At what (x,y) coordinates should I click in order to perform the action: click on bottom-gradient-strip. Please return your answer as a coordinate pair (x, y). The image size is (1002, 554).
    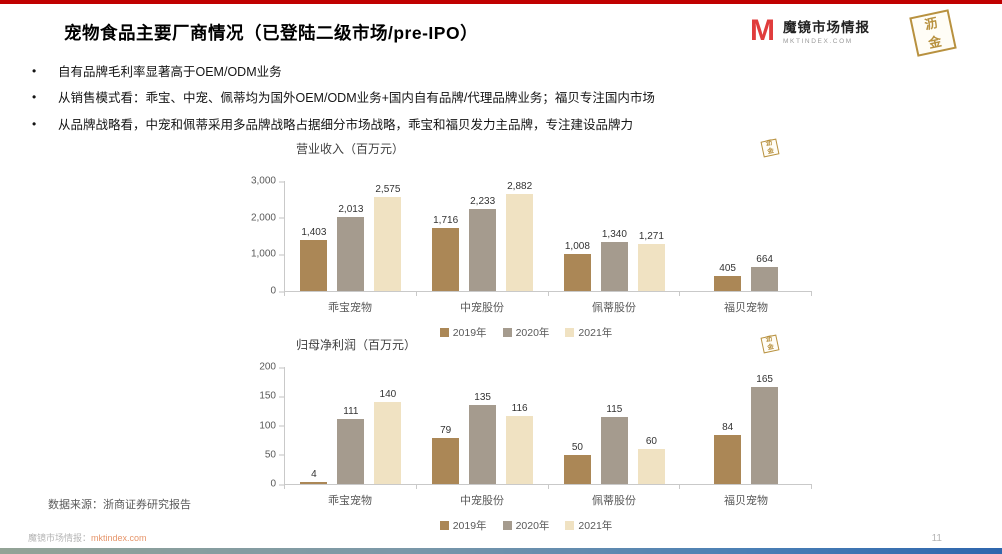
    Looking at the image, I should click on (501, 551).